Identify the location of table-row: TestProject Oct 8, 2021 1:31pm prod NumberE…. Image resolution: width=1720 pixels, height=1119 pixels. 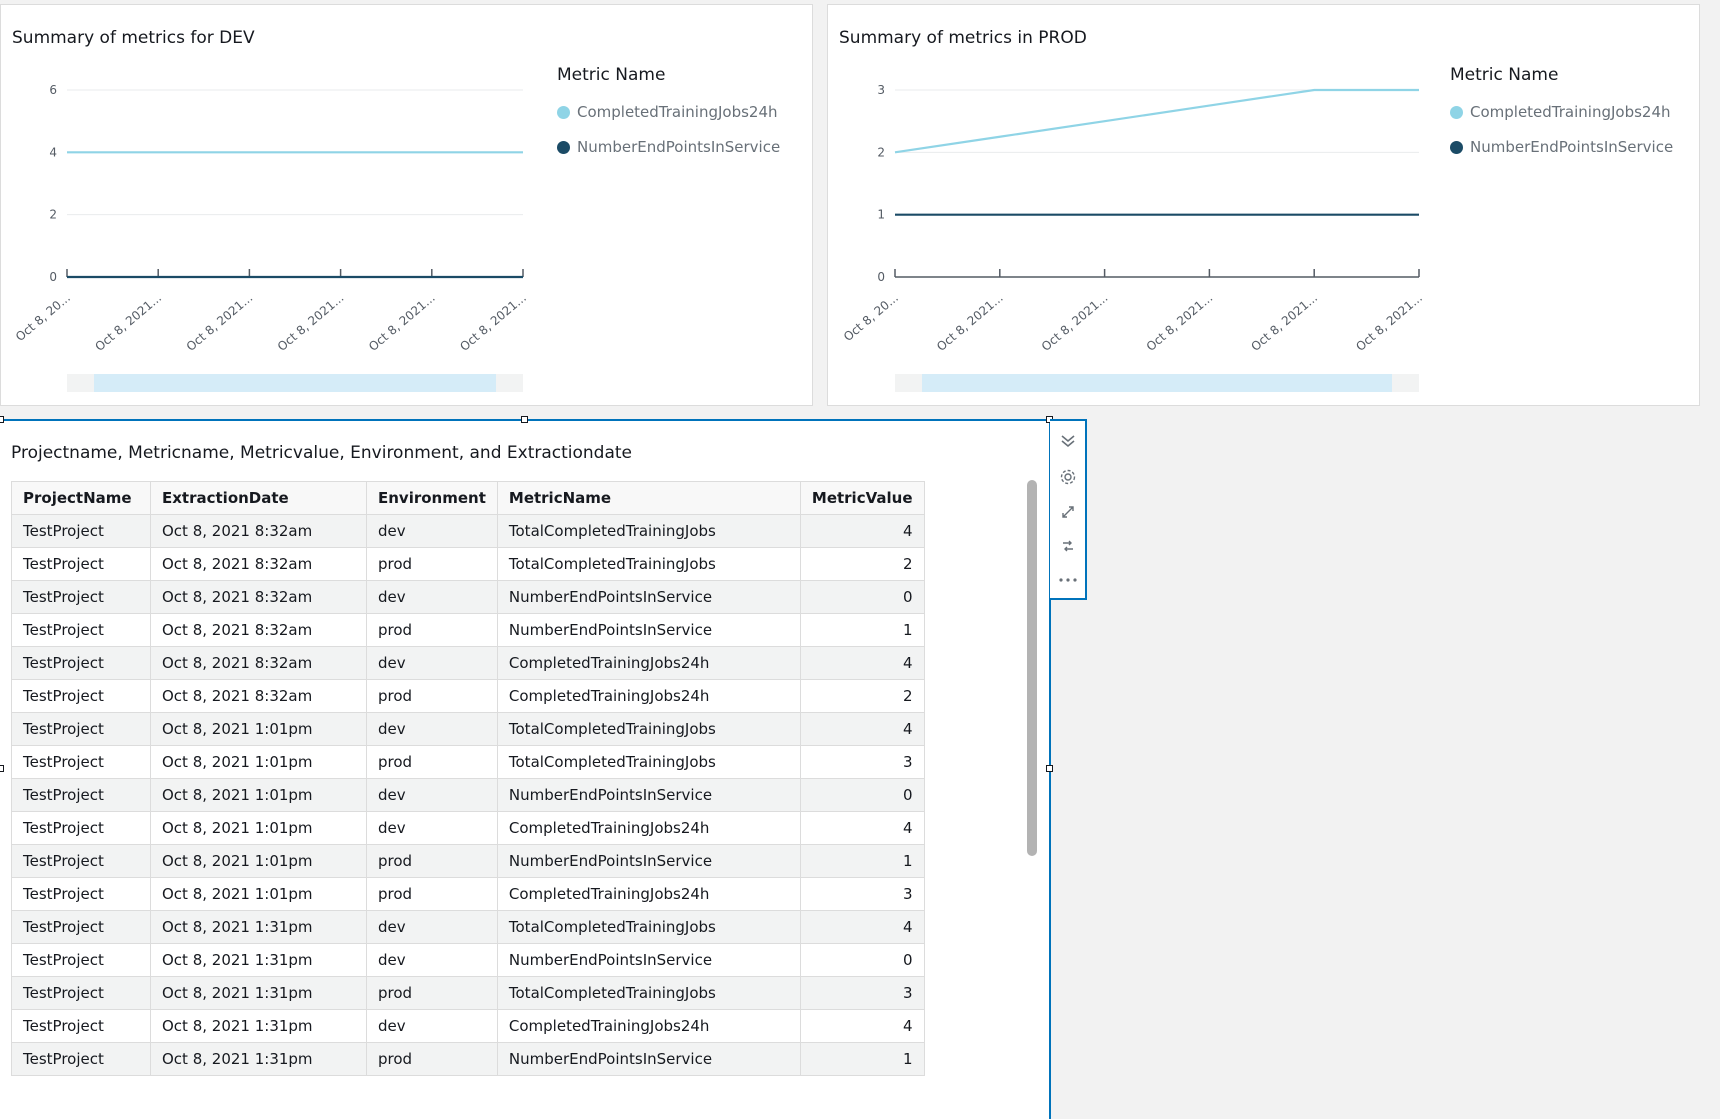
(468, 1059).